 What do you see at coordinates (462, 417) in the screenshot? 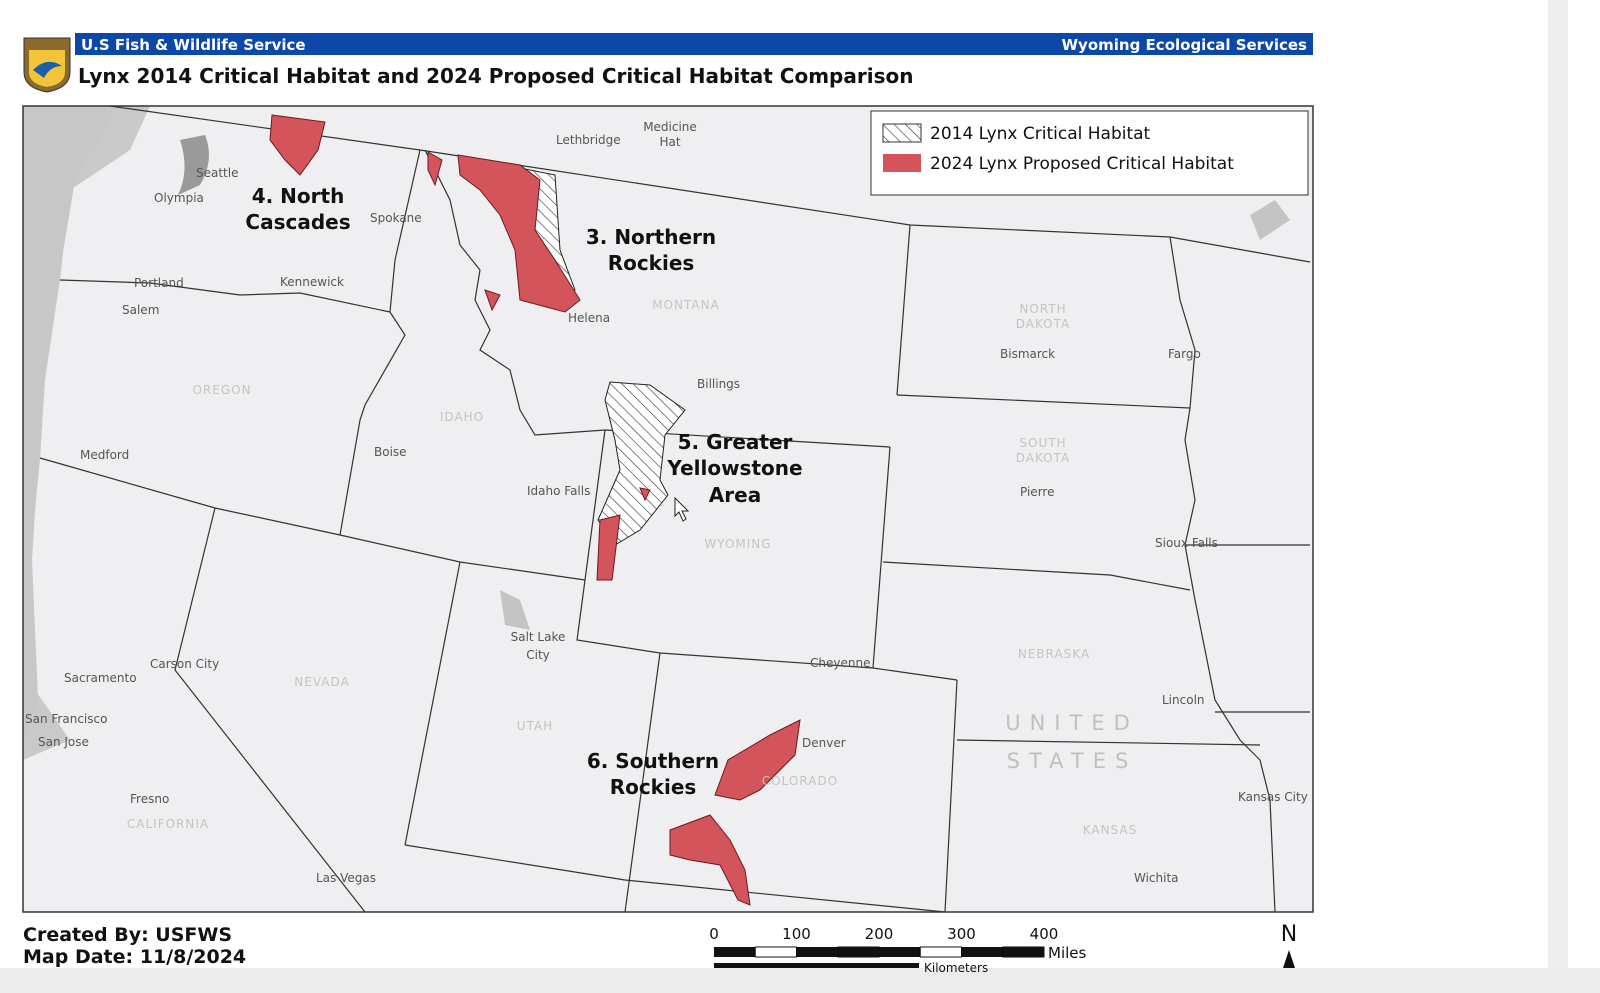
I see `state: IDAHO` at bounding box center [462, 417].